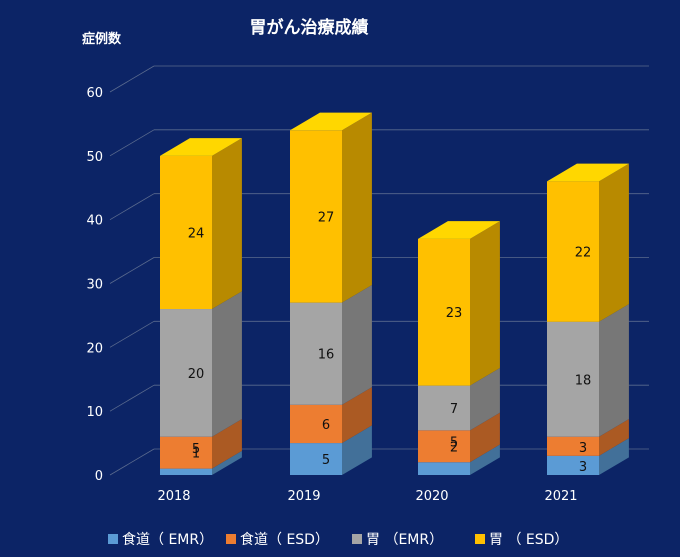  Describe the element at coordinates (94, 285) in the screenshot. I see `y-tick-label: 30` at that location.